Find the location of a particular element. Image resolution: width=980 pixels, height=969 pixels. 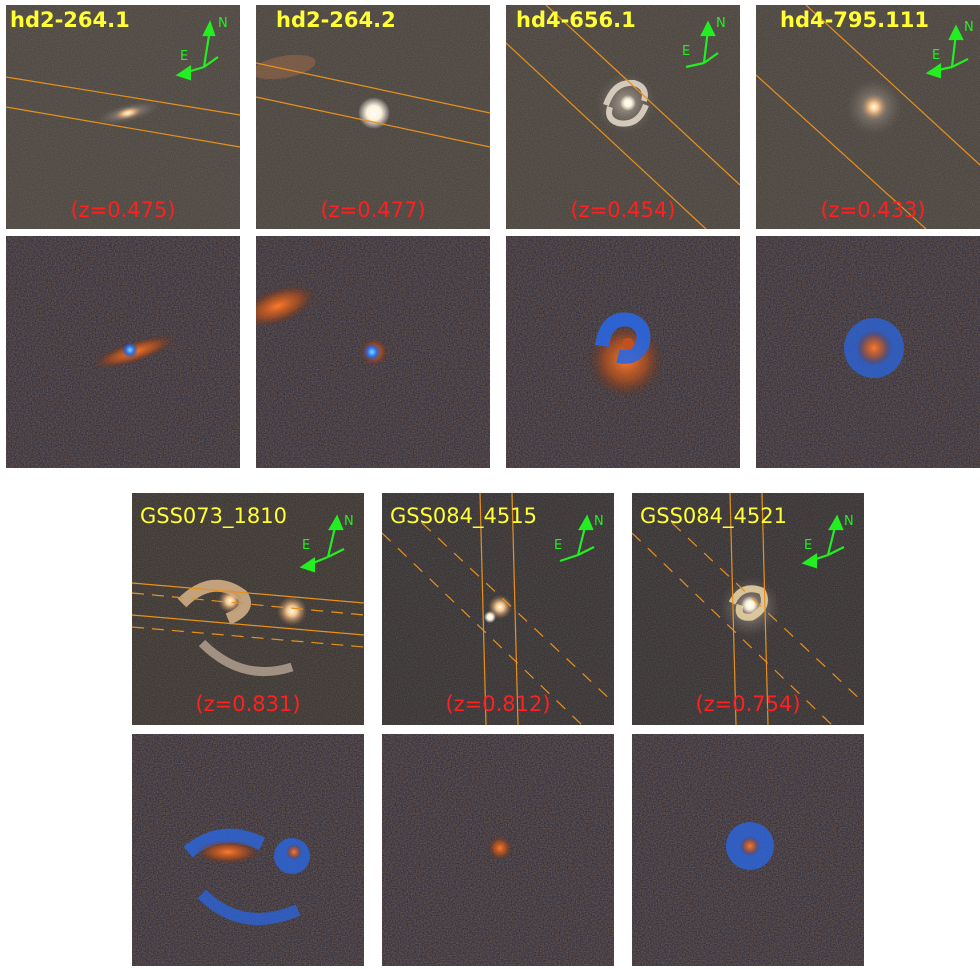

galaxy-image-hd2-264-2: hd2-264.2 (z=0.477) is located at coordinates (373, 117).